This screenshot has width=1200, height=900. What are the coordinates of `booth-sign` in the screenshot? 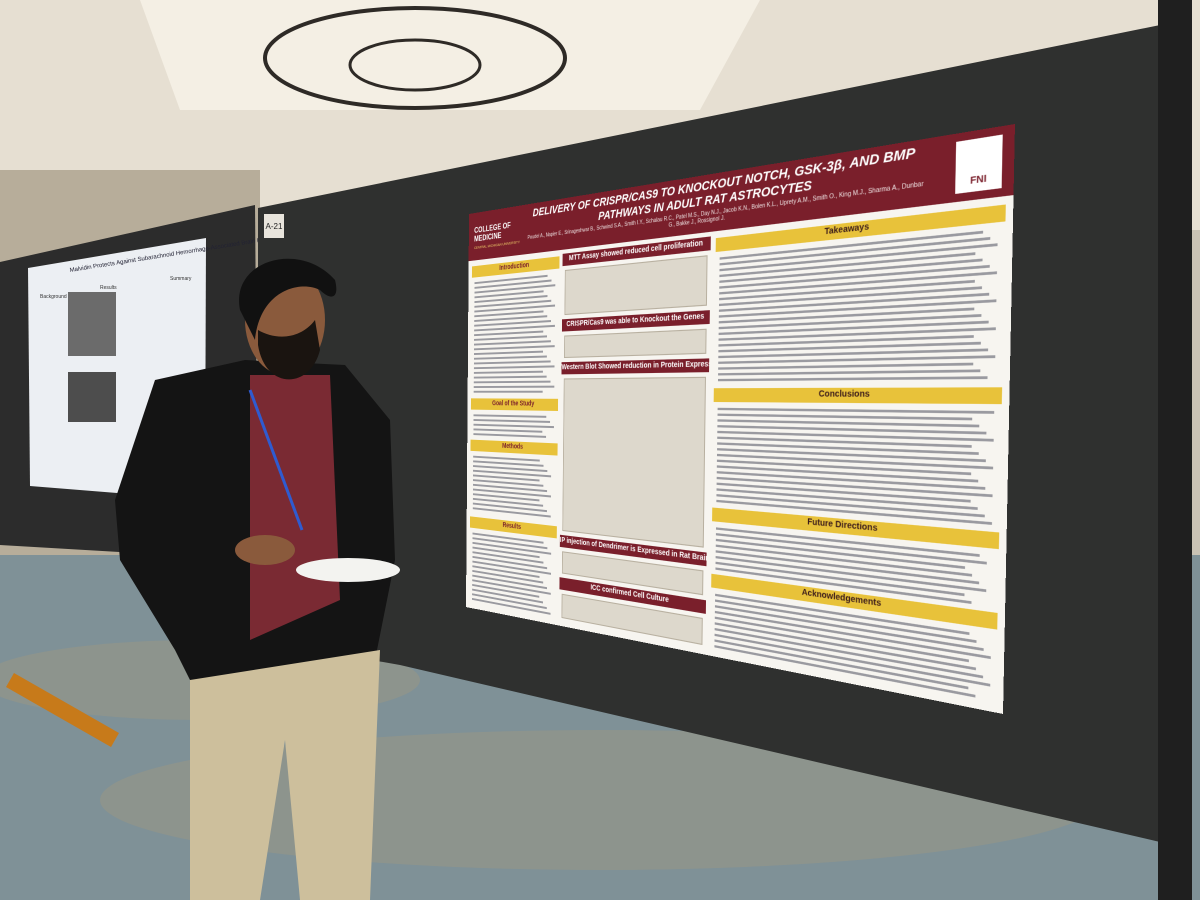 It's located at (274, 226).